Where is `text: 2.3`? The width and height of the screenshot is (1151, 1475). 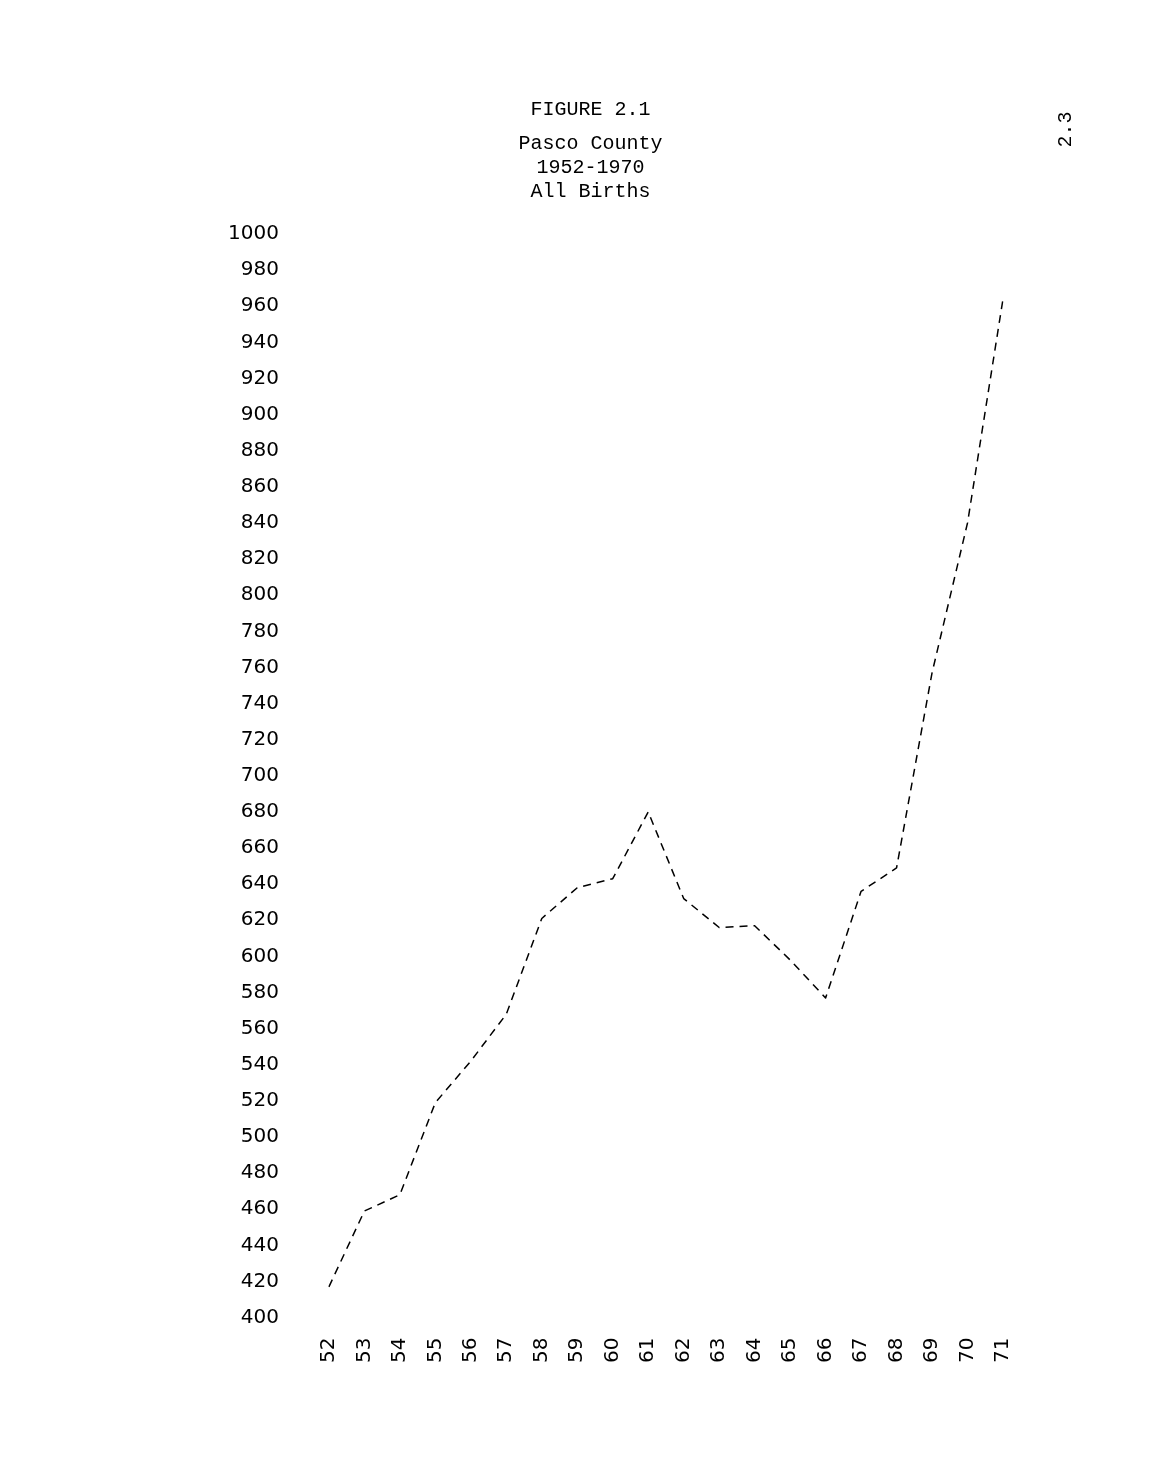
text: 2.3 is located at coordinates (1065, 129).